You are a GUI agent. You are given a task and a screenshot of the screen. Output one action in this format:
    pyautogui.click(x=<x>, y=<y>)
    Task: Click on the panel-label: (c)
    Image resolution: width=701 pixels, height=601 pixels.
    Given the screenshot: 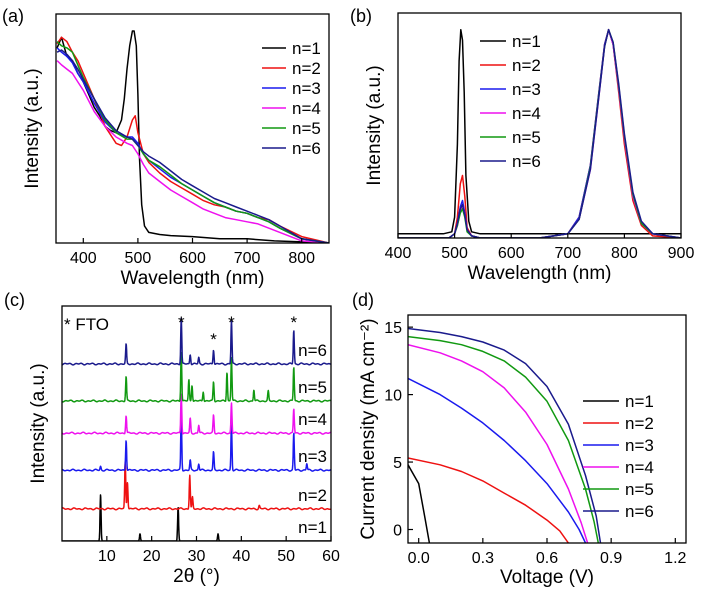 What is the action you would take?
    pyautogui.click(x=14, y=300)
    